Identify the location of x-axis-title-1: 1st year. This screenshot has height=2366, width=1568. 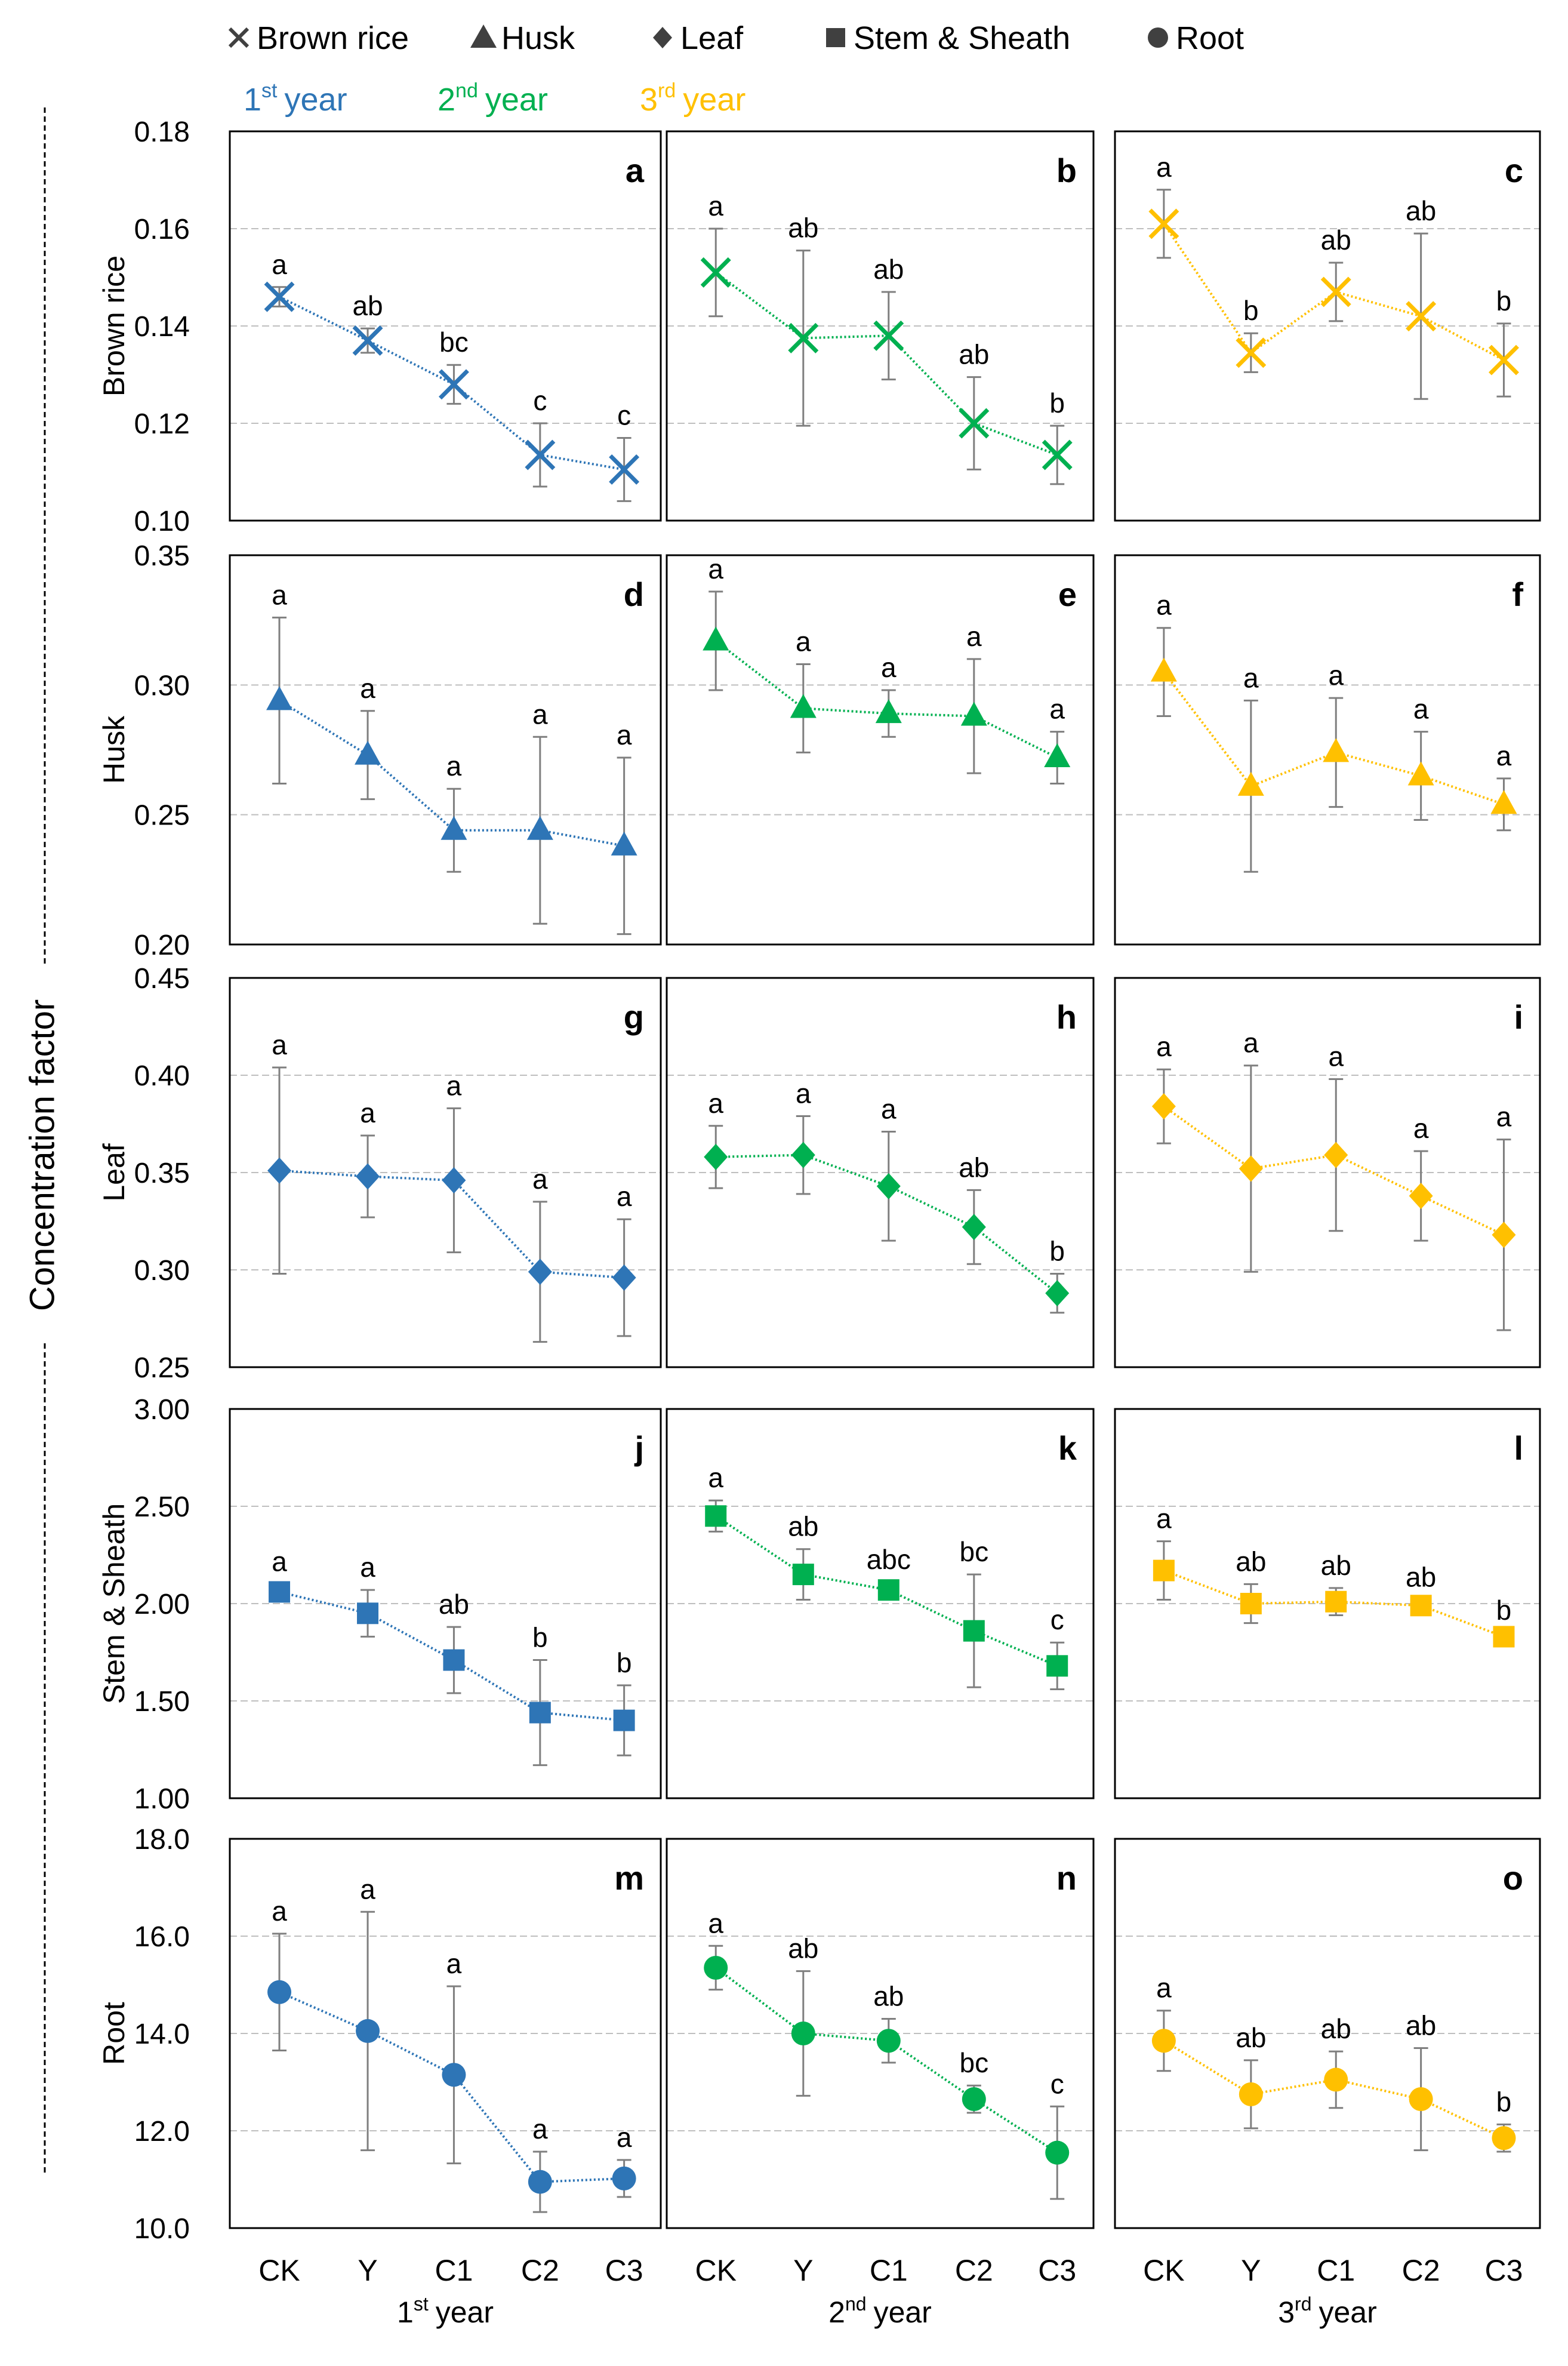
(445, 2311).